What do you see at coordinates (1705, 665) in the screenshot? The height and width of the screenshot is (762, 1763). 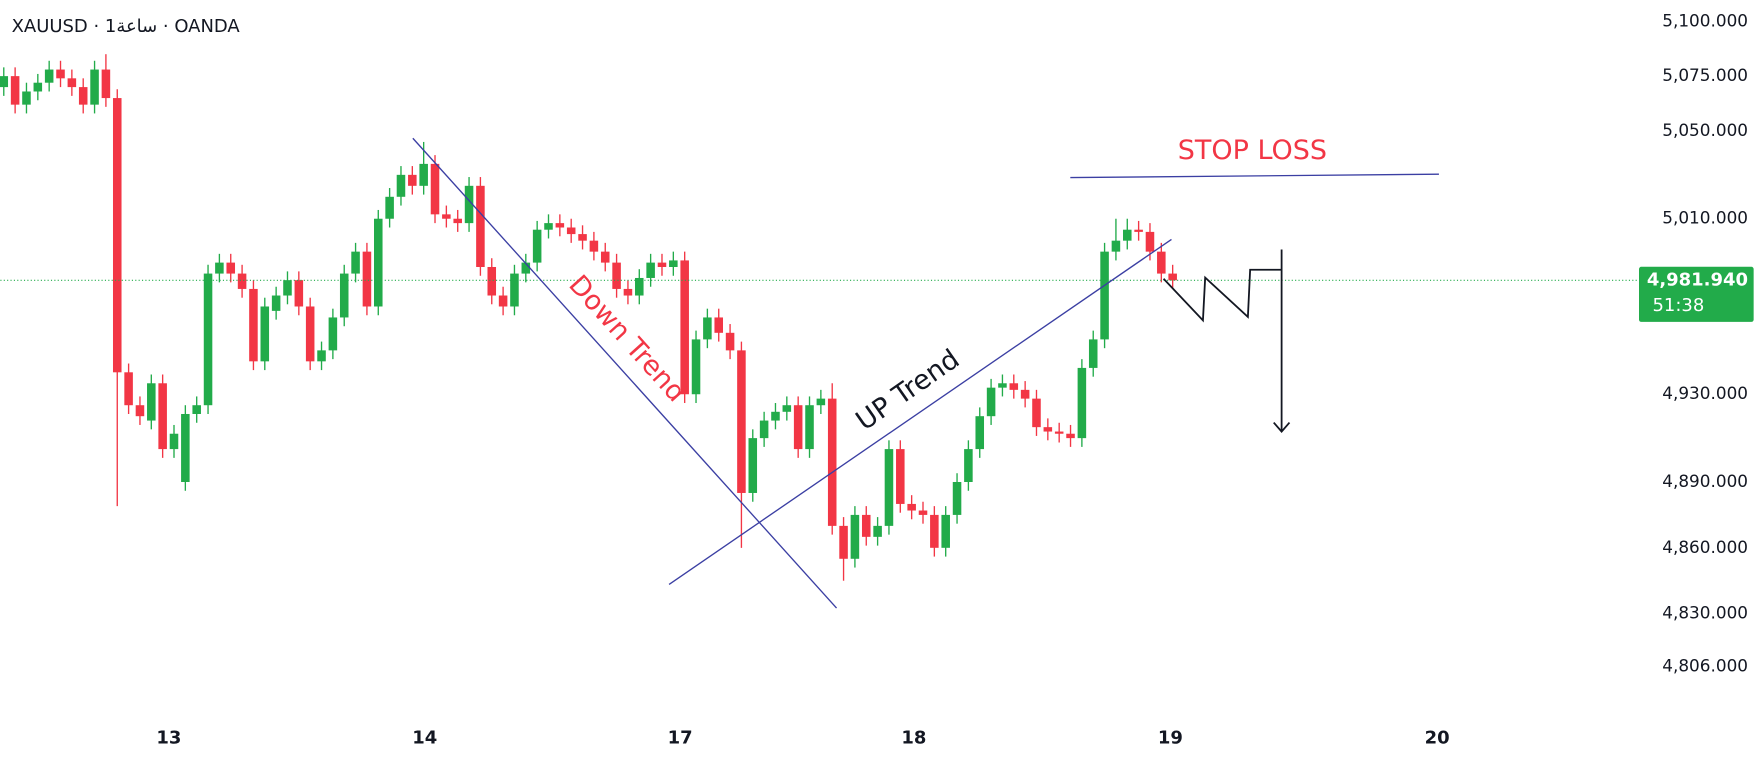 I see `y-tick-label: 4,806.000` at bounding box center [1705, 665].